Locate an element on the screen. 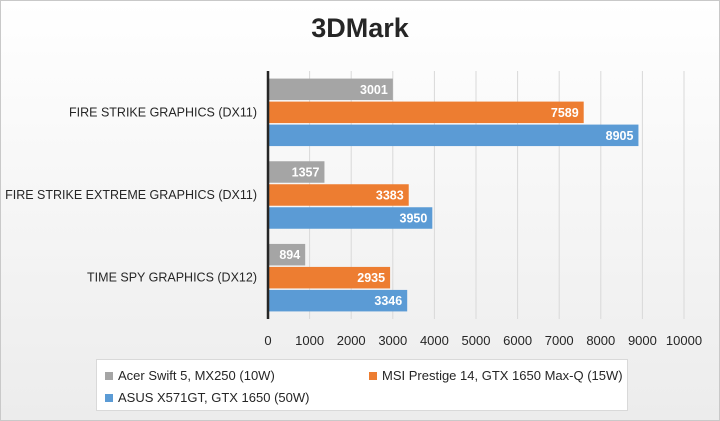 The height and width of the screenshot is (421, 720). legend-item-1: MSI Prestige 14, GTX 1650 Max-Q (15W) is located at coordinates (496, 375).